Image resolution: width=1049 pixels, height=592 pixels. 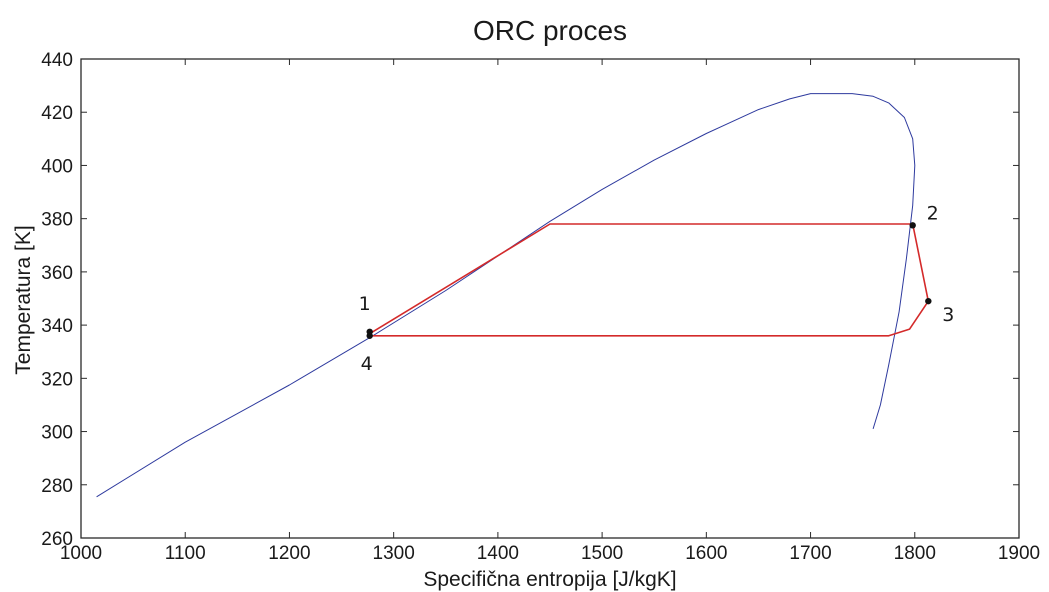 I want to click on x-tick-label: 1100, so click(x=185, y=553).